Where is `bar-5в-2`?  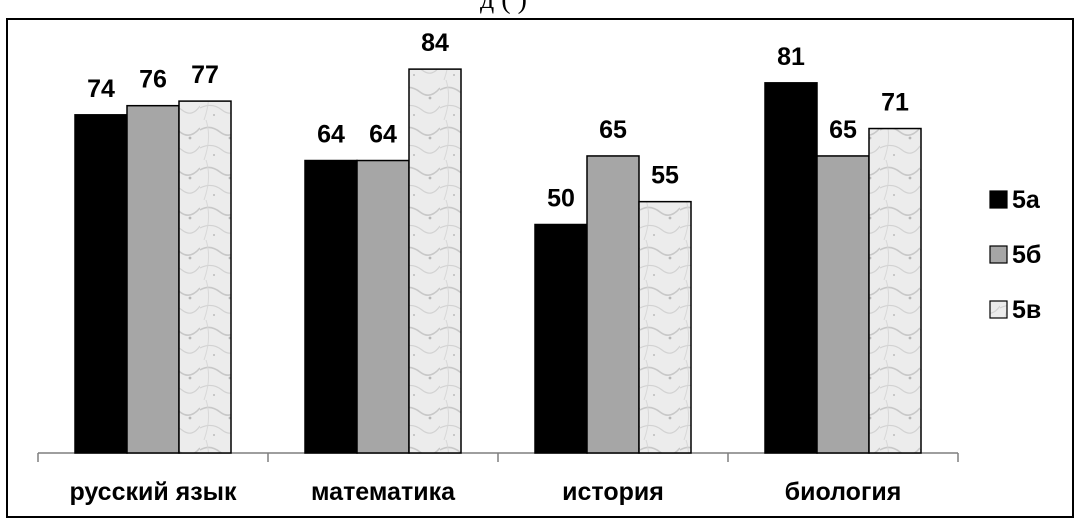
bar-5в-2 is located at coordinates (665, 327).